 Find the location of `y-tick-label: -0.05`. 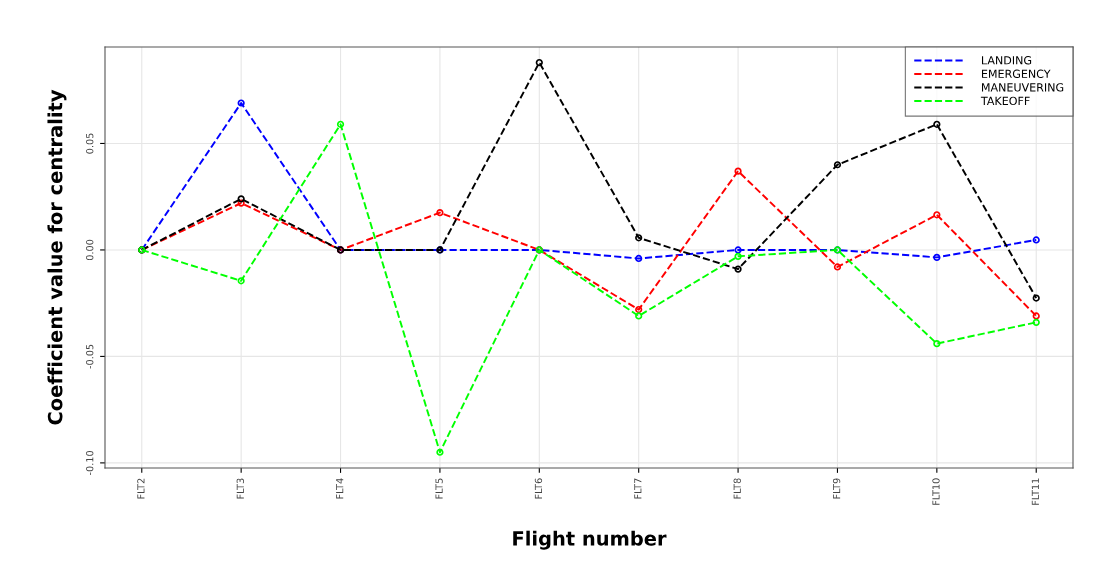

y-tick-label: -0.05 is located at coordinates (90, 356).